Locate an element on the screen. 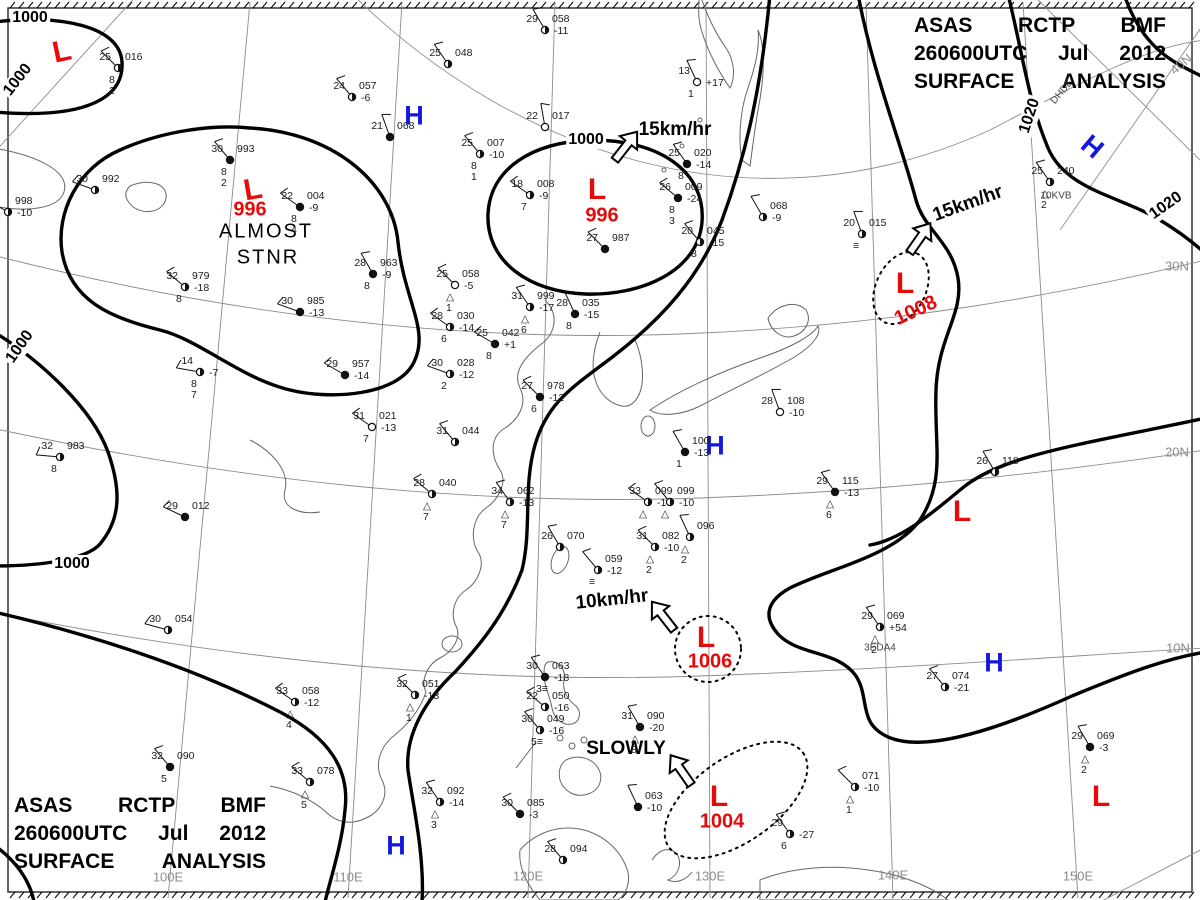  station-pressure: 115 is located at coordinates (850, 481).